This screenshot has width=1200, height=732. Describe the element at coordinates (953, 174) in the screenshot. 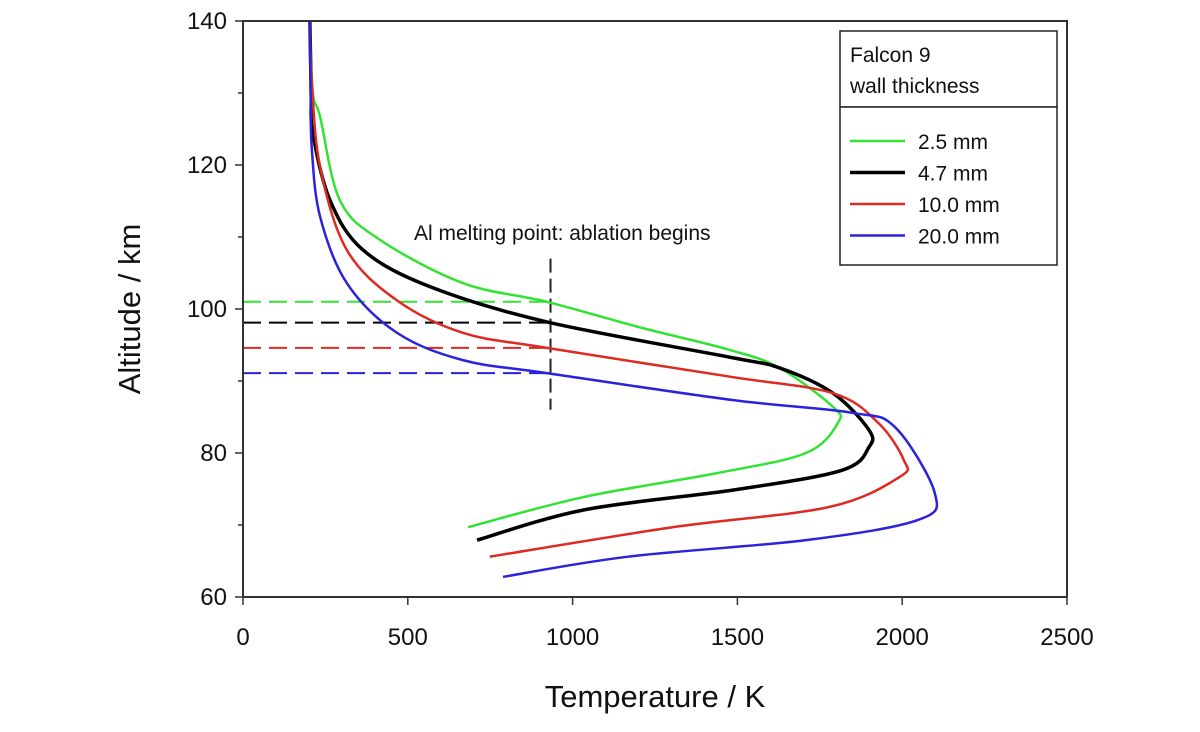

I see `legend-label: 4.7 mm` at that location.